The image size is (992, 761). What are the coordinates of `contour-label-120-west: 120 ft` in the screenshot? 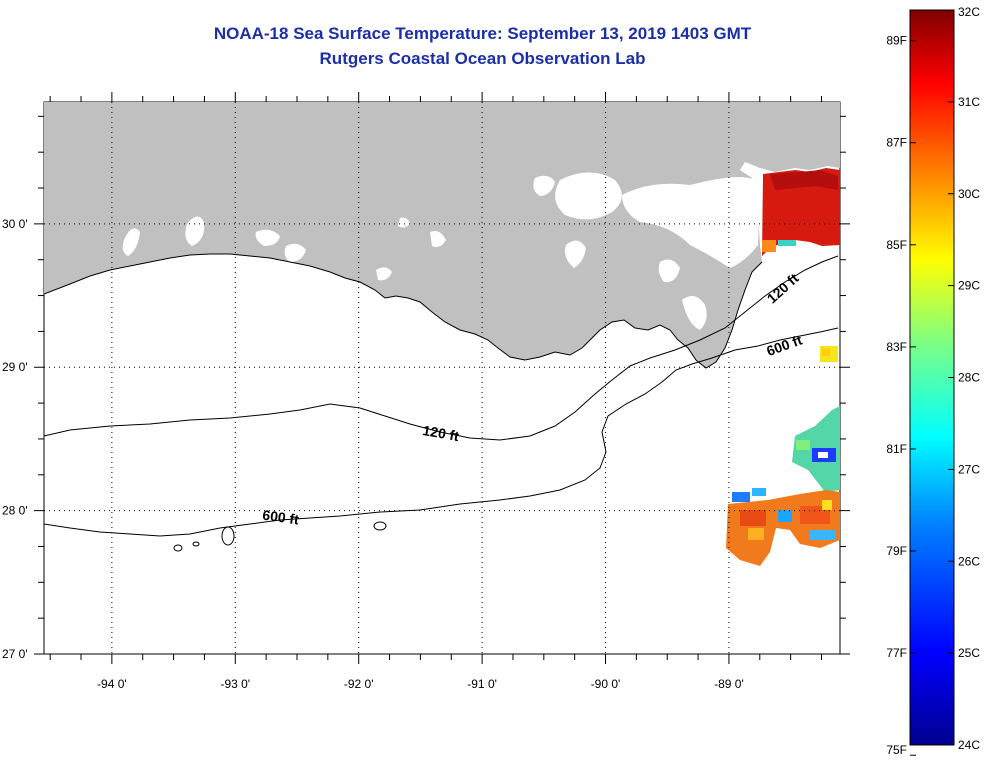 It's located at (440, 433).